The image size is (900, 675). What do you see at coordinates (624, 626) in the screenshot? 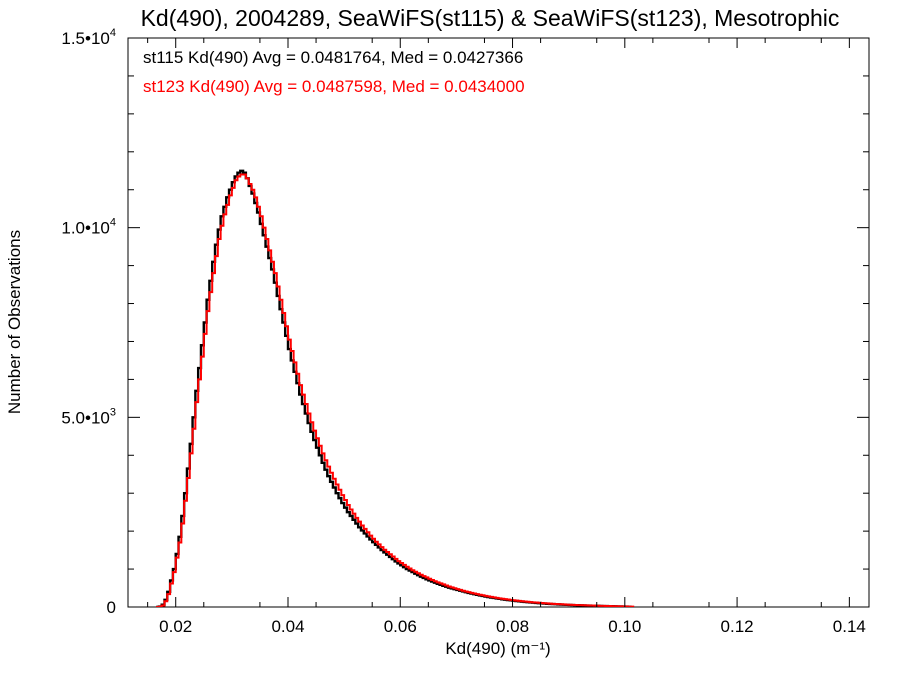
I see `x-tick-label: 0.10` at bounding box center [624, 626].